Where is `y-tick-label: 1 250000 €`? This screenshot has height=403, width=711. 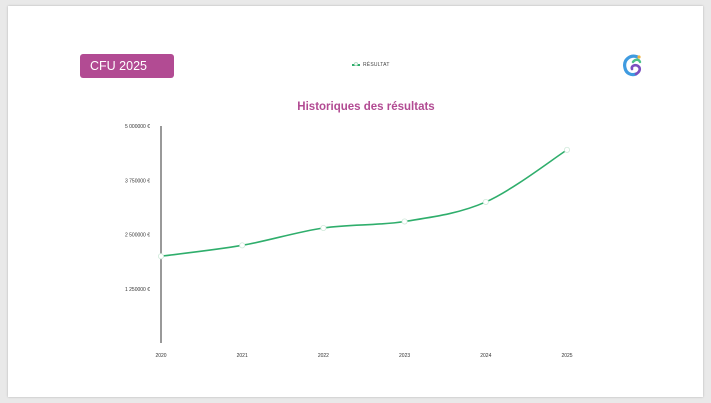 y-tick-label: 1 250000 € is located at coordinates (137, 290).